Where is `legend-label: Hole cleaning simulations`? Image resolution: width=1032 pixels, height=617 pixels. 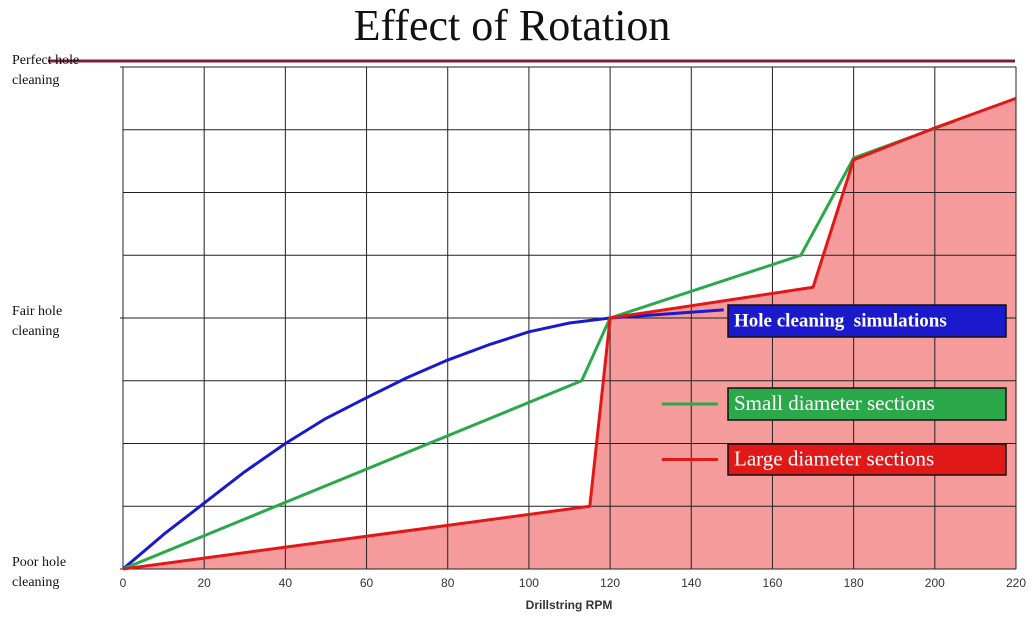 legend-label: Hole cleaning simulations is located at coordinates (840, 320).